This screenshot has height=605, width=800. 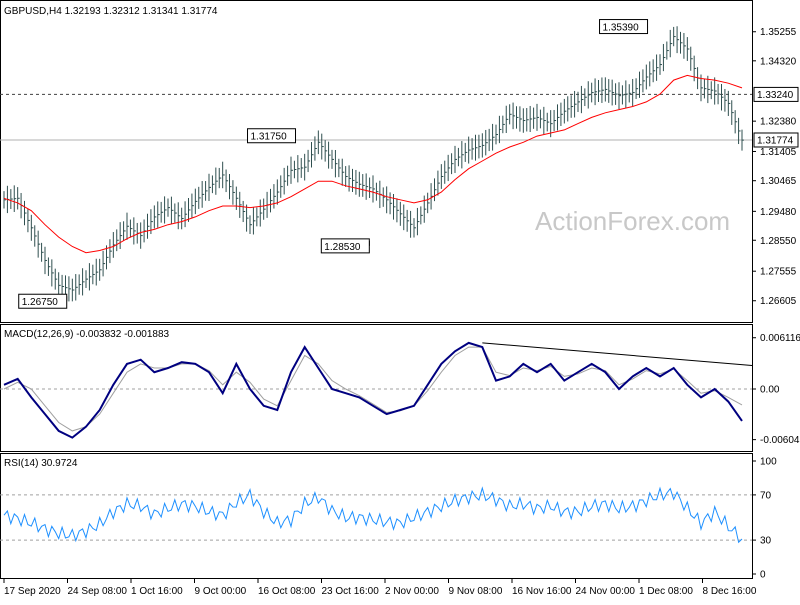 I want to click on macd-signal-line, so click(x=373, y=389).